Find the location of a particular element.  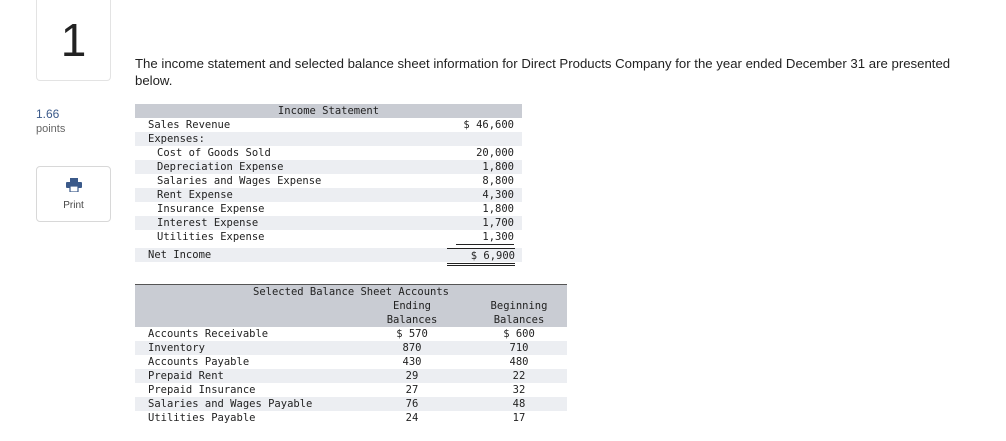

account-label: Accounts Payable is located at coordinates (199, 362).